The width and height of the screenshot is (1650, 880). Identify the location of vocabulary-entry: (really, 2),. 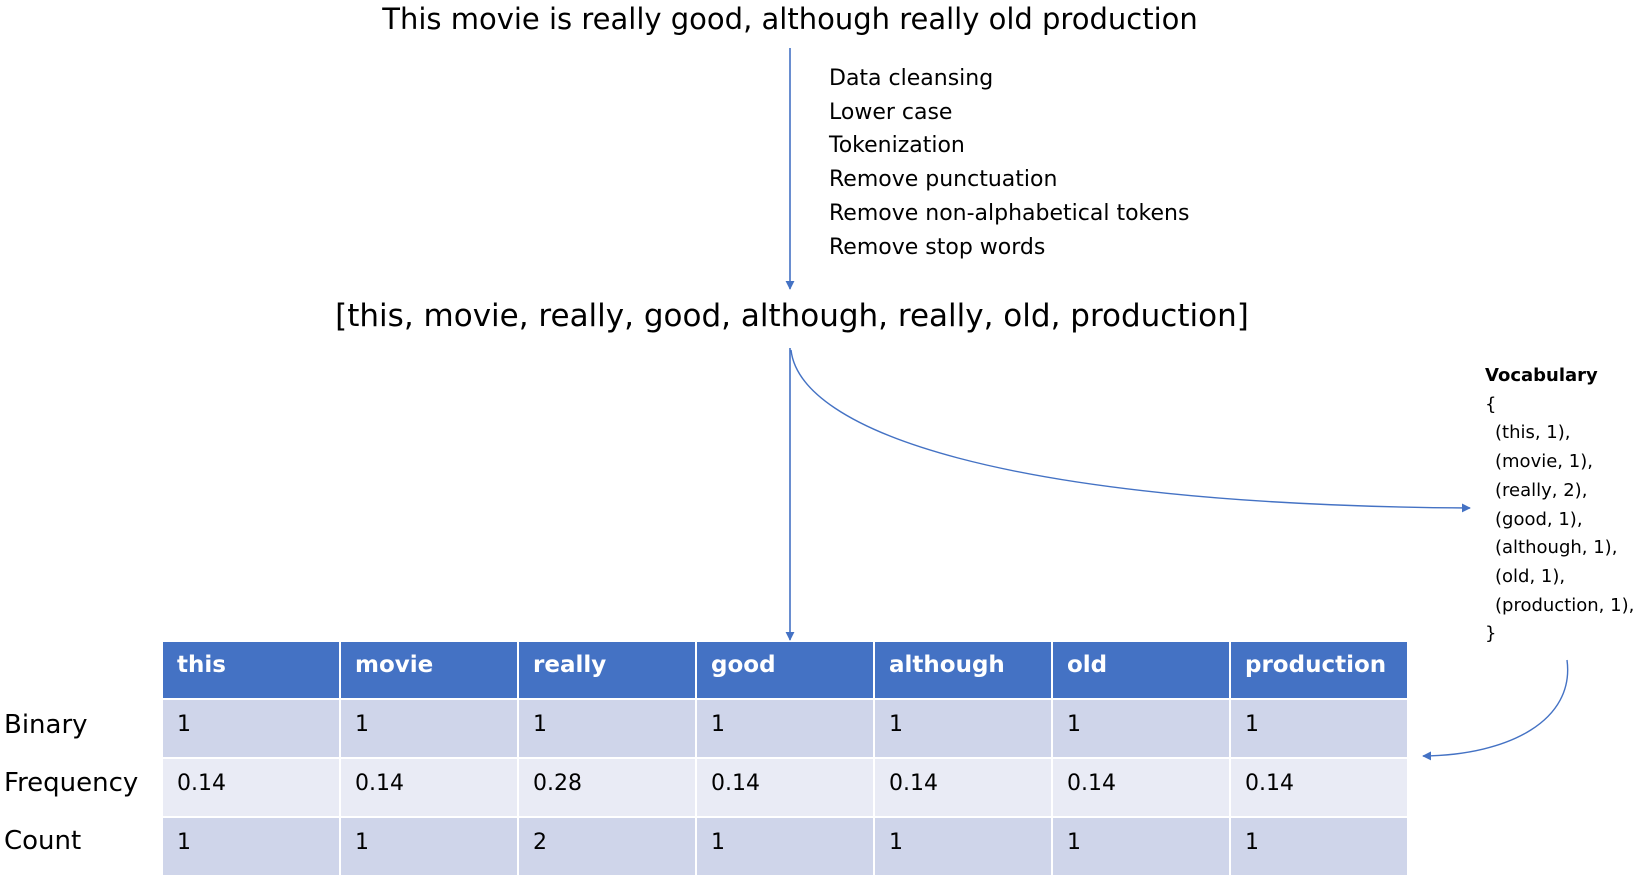
(1541, 490).